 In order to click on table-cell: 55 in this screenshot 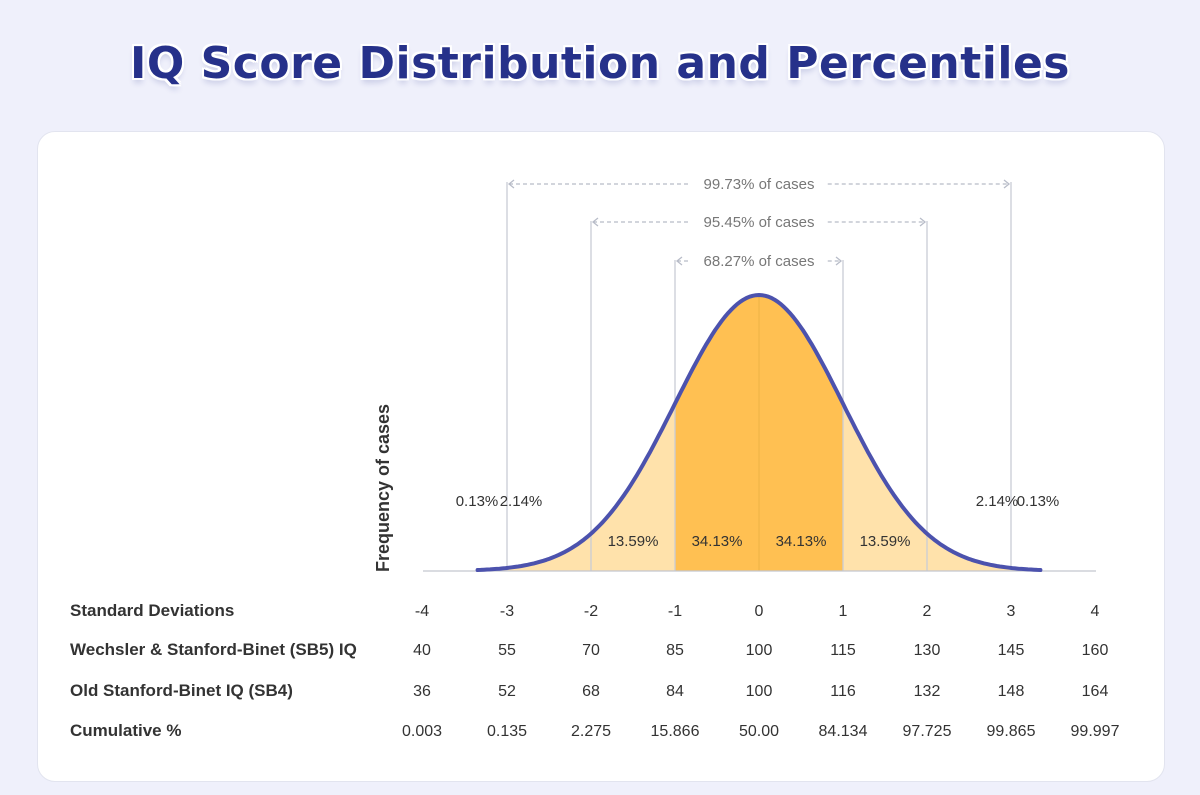, I will do `click(507, 650)`.